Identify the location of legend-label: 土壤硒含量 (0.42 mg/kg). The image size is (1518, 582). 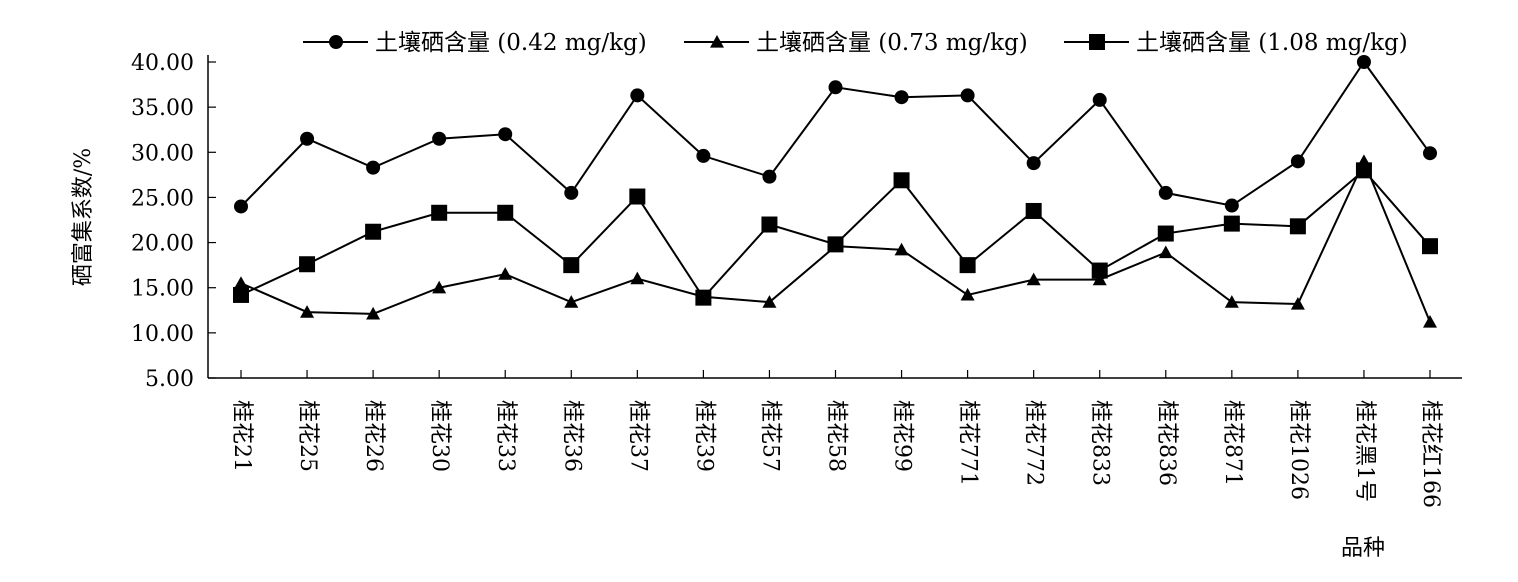
(511, 43).